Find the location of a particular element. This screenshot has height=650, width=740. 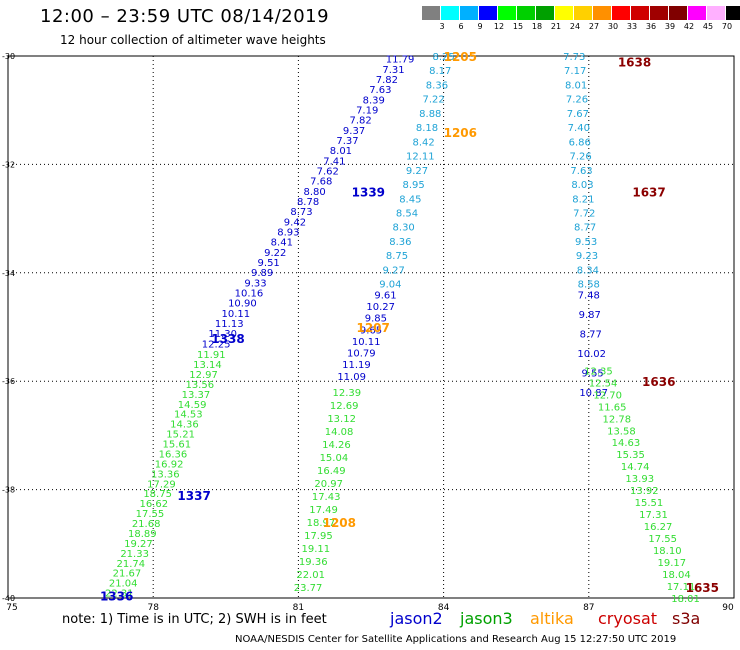

legend-tick-label: 12 is located at coordinates (499, 26).